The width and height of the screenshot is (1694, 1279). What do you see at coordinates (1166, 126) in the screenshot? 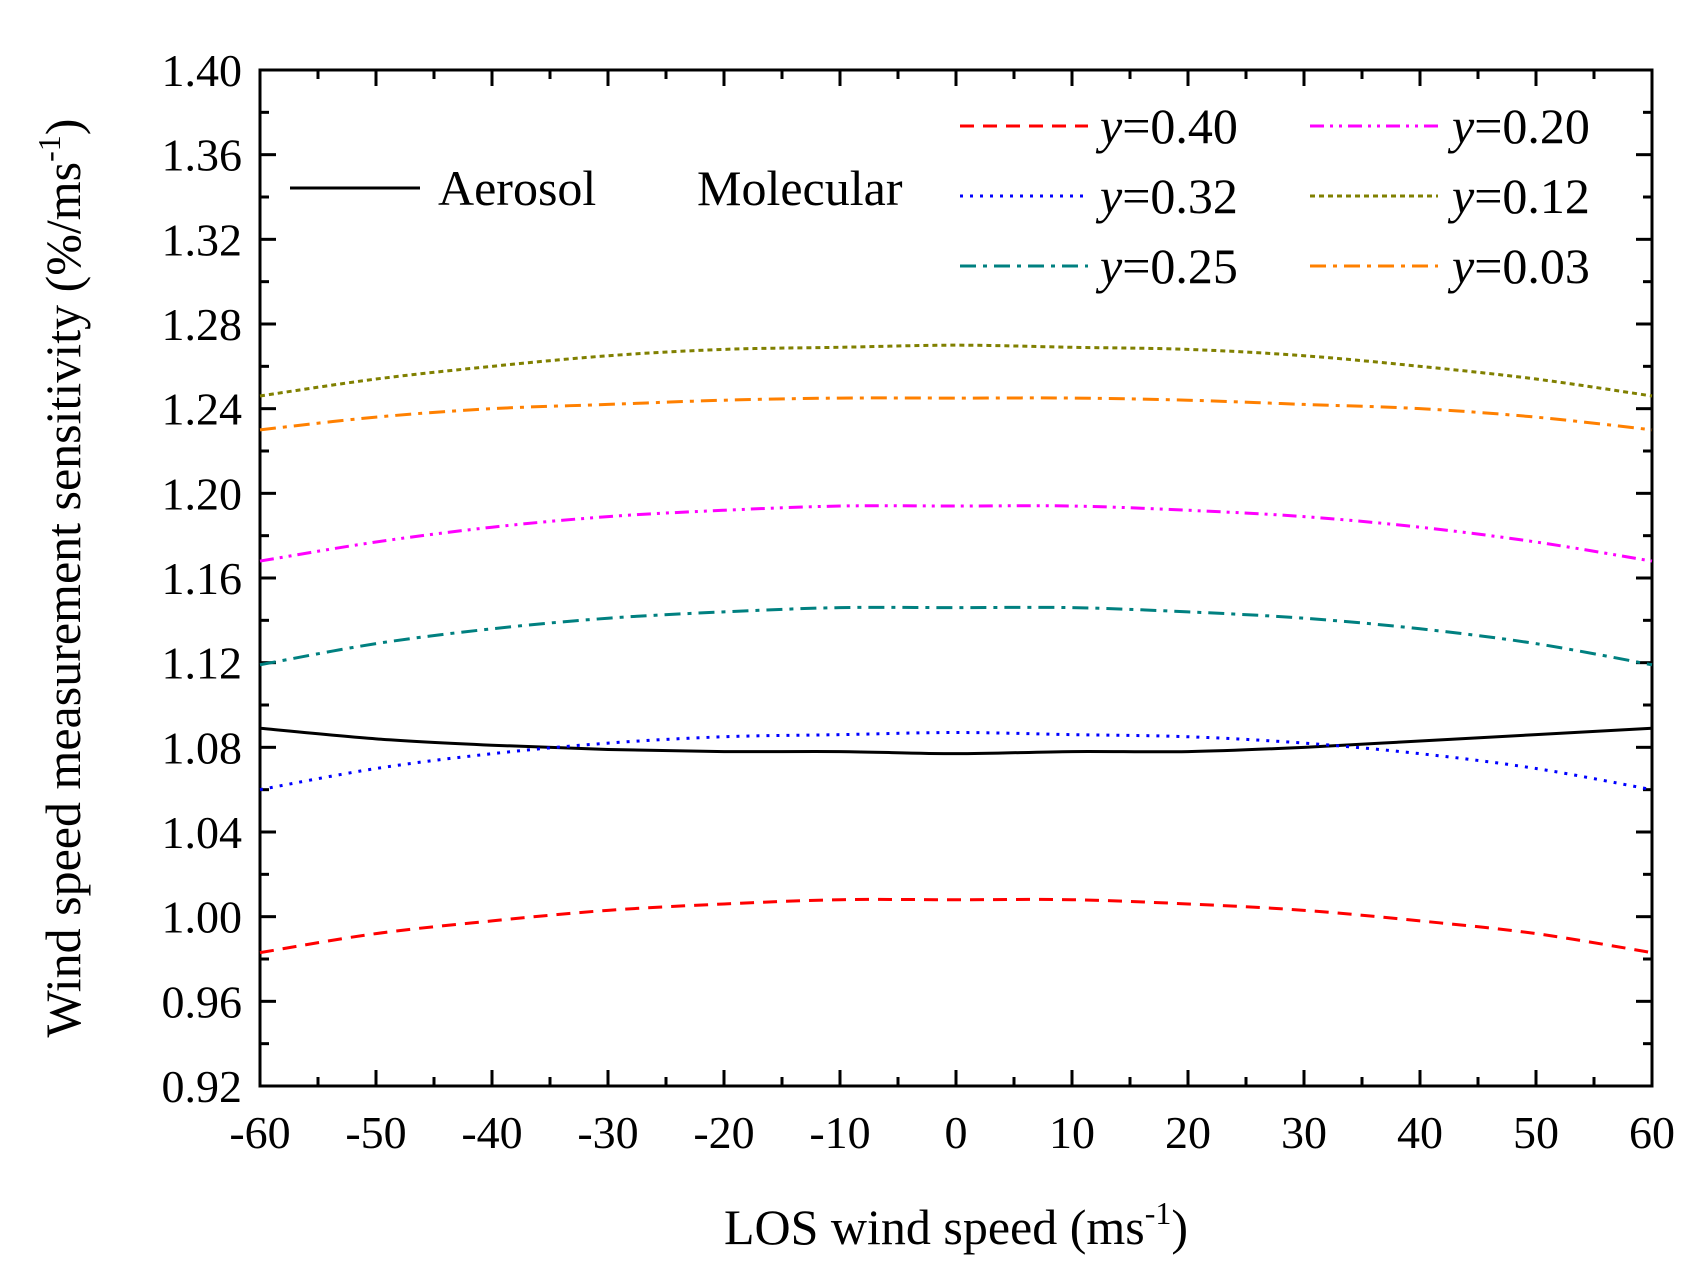
I see `legend-label-y-0-40: y=0.40` at bounding box center [1166, 126].